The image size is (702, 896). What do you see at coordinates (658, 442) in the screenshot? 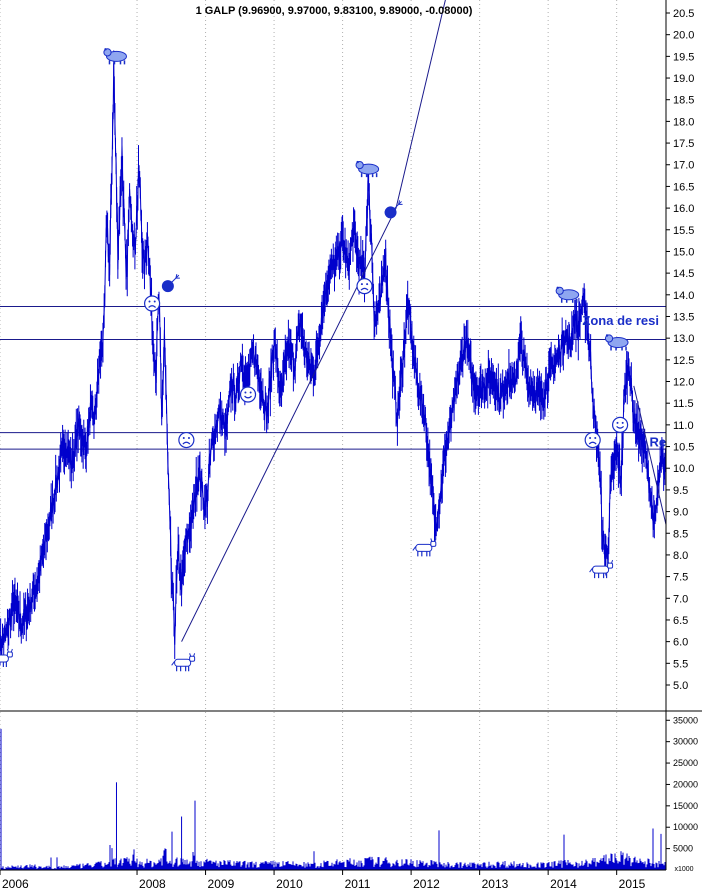
I see `annotation-re: Re` at bounding box center [658, 442].